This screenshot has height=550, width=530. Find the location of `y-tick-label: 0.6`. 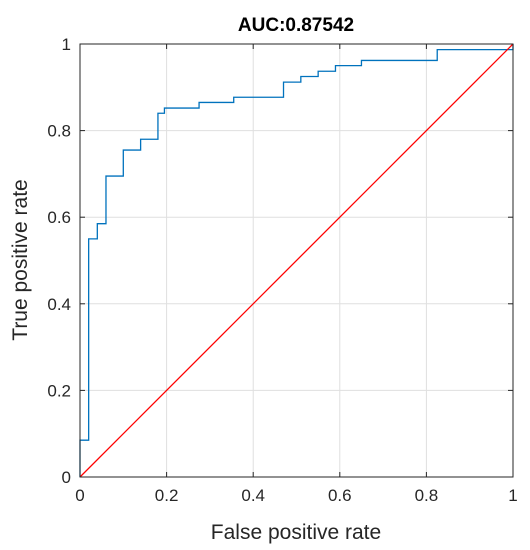

y-tick-label: 0.6 is located at coordinates (59, 217).